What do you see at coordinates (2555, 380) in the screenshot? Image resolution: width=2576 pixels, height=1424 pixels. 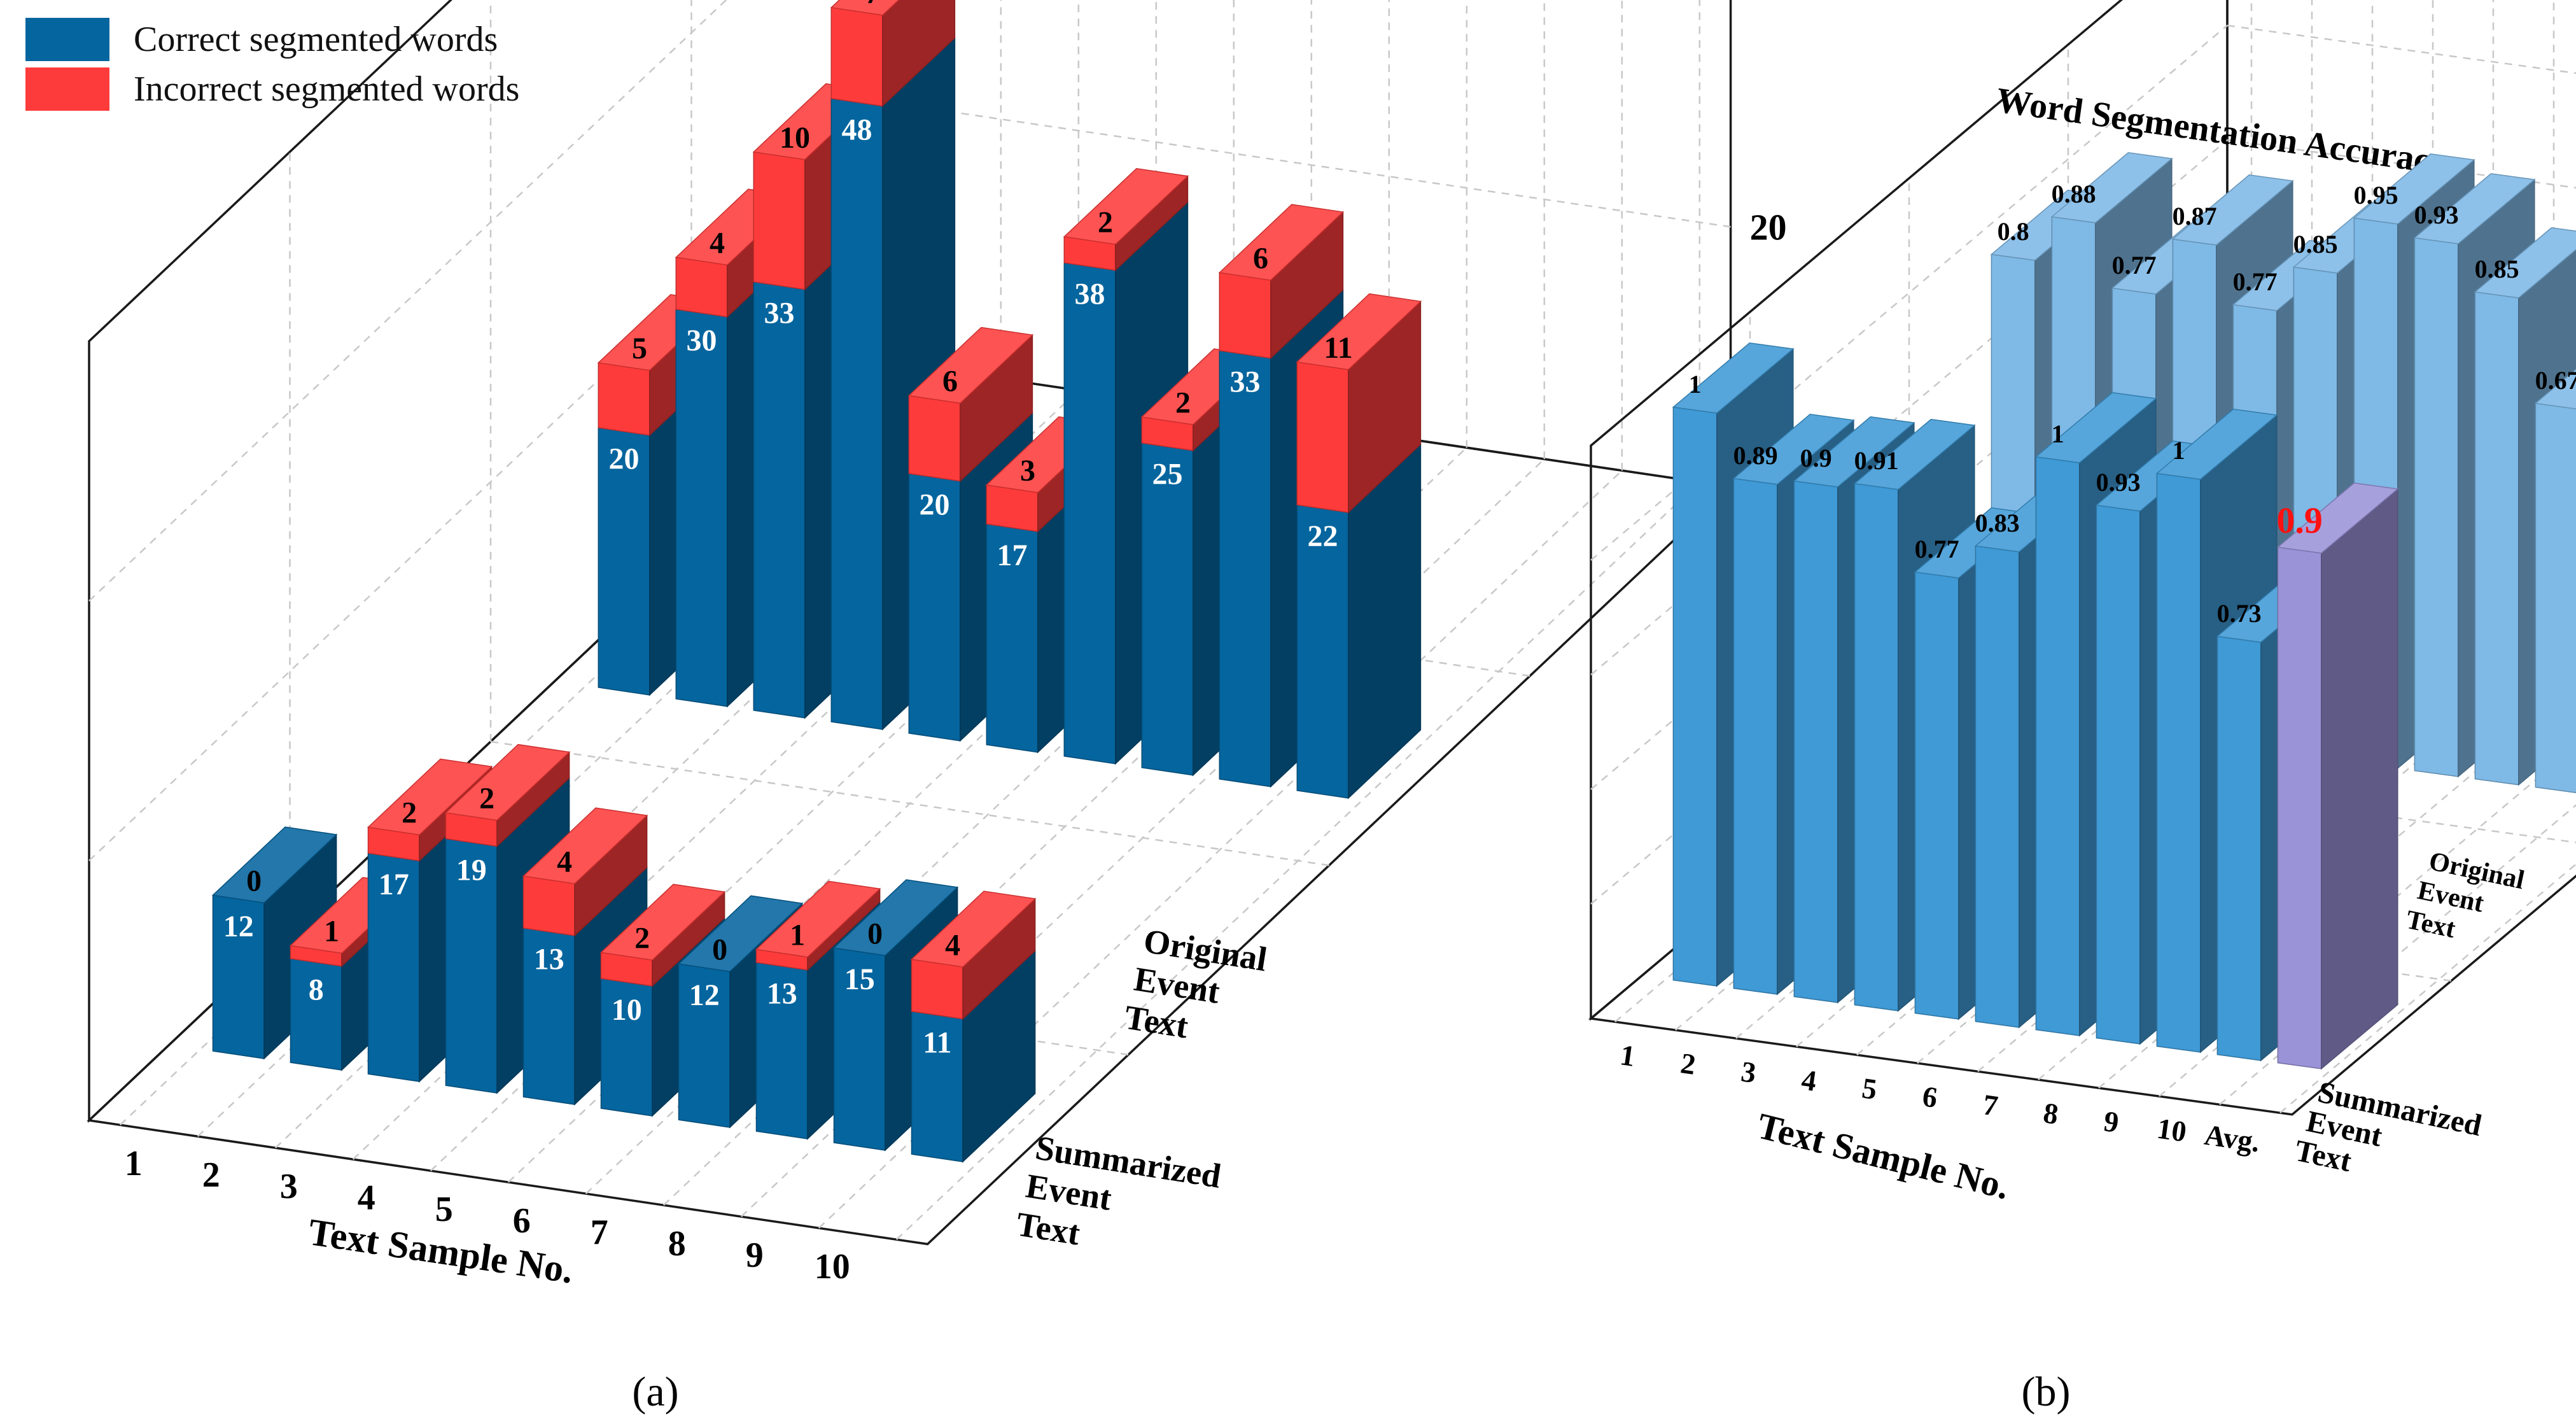 I see `bar-accuracy-label: 0.67` at bounding box center [2555, 380].